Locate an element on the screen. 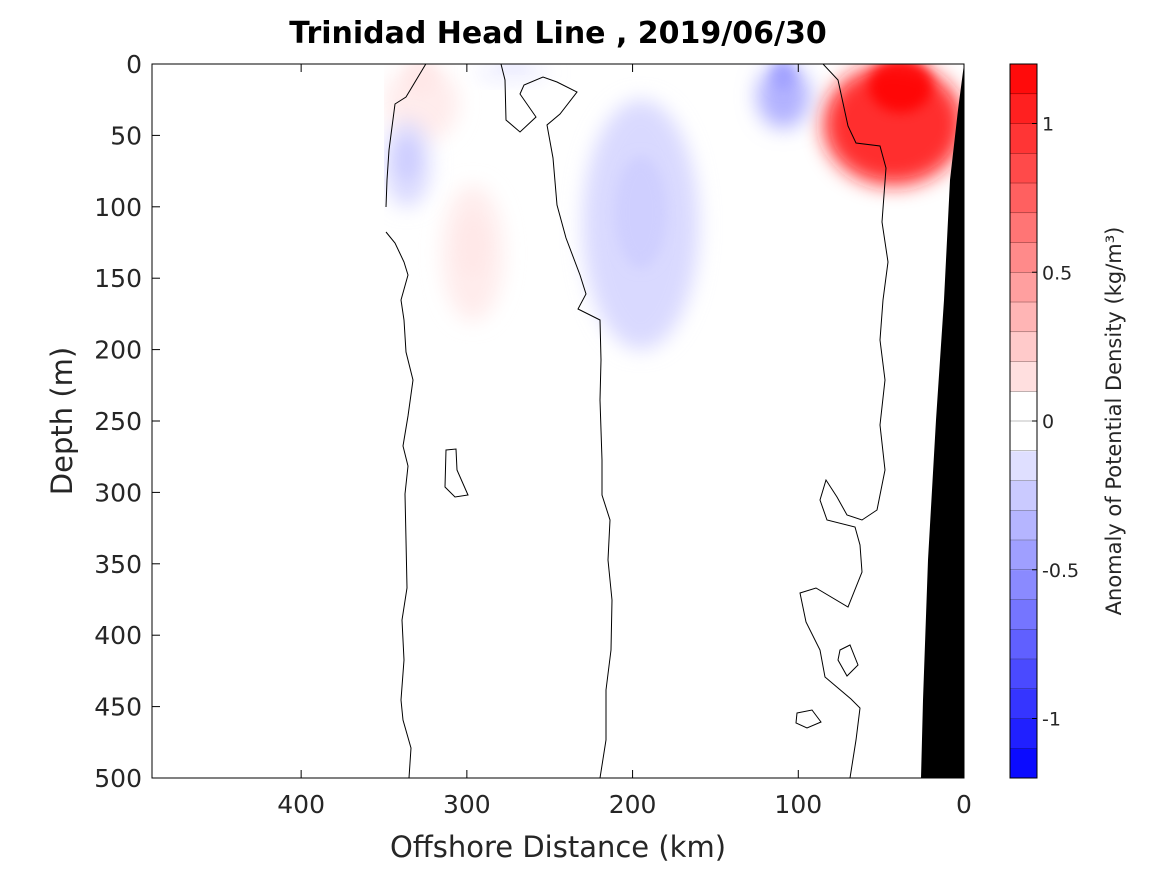  x-tick-label: 400 is located at coordinates (301, 804).